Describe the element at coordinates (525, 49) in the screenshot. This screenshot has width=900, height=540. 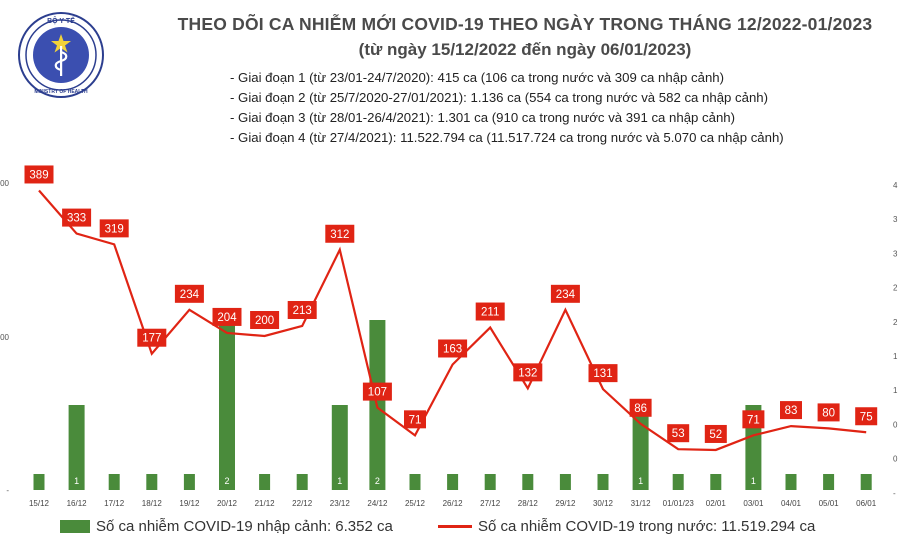
I see `chart-subtitle: (từ ngày 15/12/2022 đến ngày 06/01/2023)` at that location.